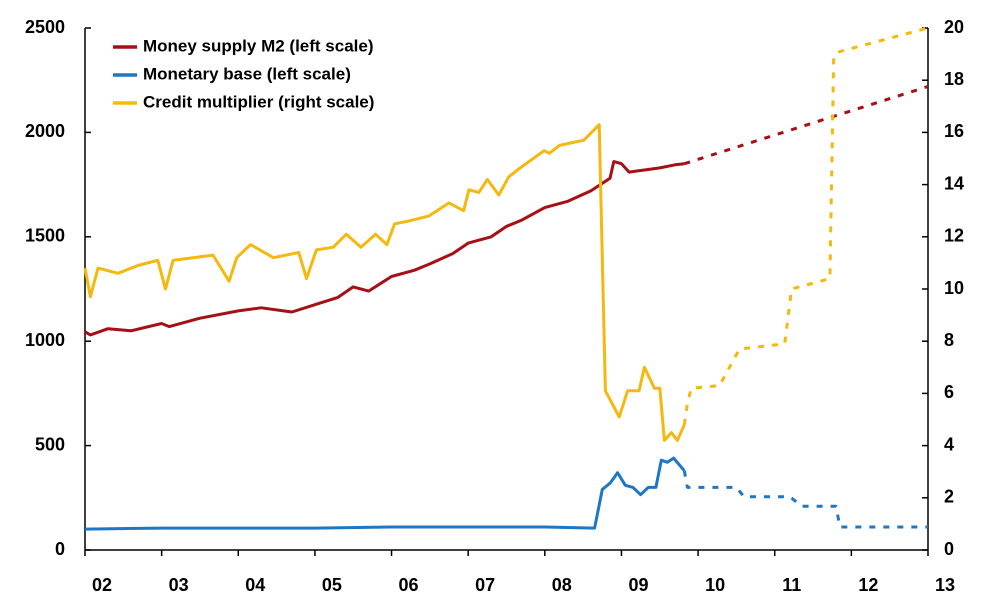 The image size is (982, 598). Describe the element at coordinates (45, 340) in the screenshot. I see `y-tick-label: 1000` at that location.